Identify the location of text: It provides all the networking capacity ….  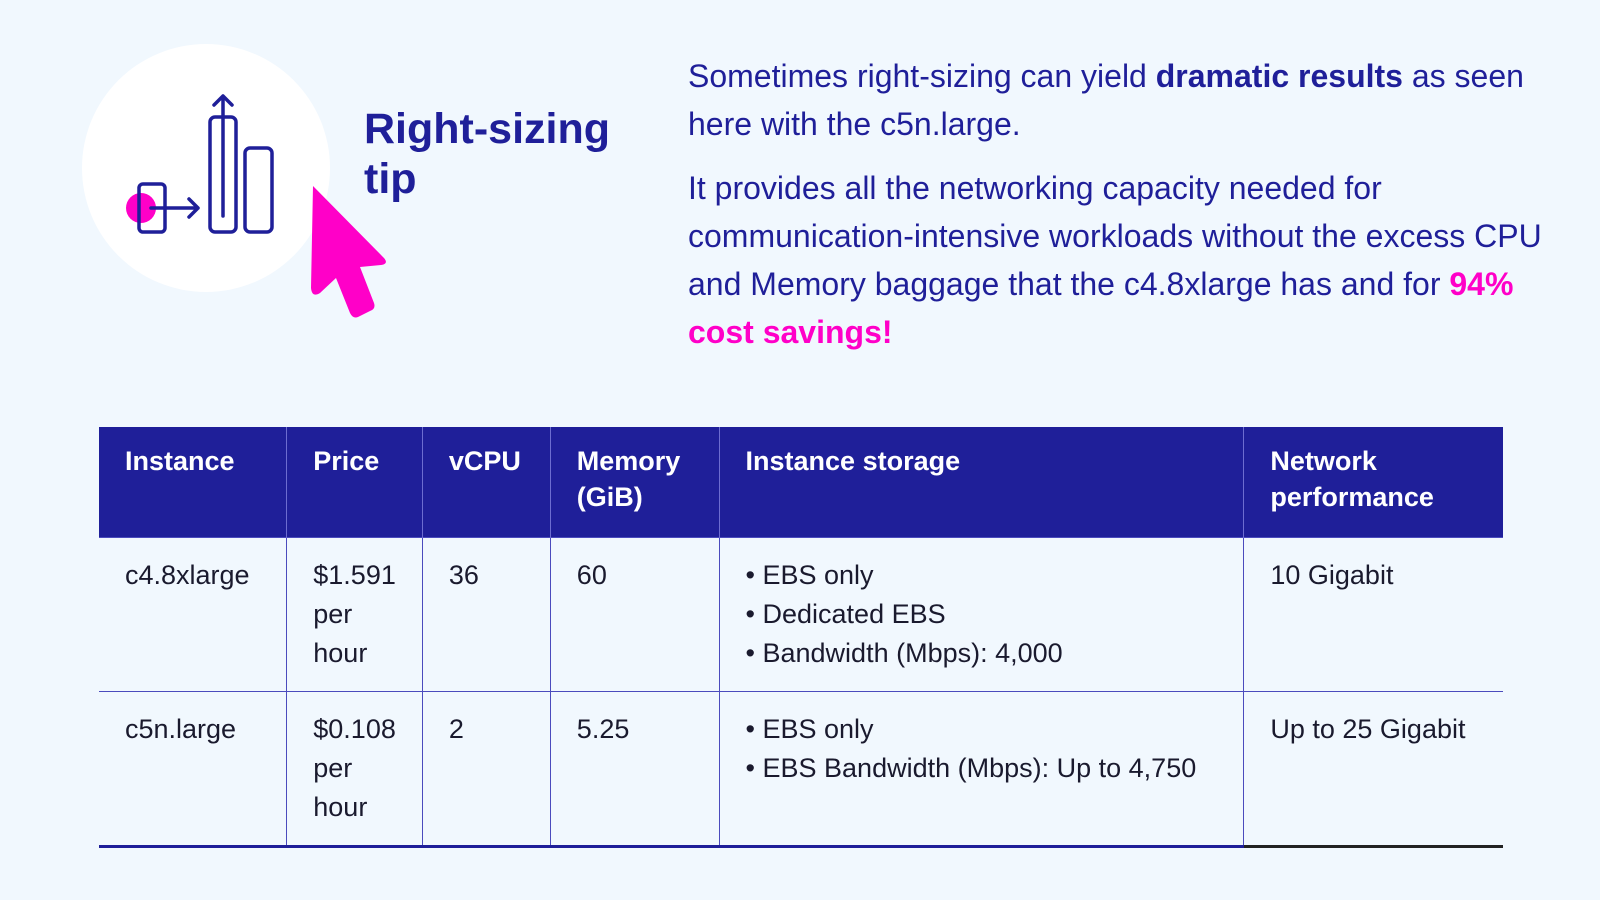
(1115, 236).